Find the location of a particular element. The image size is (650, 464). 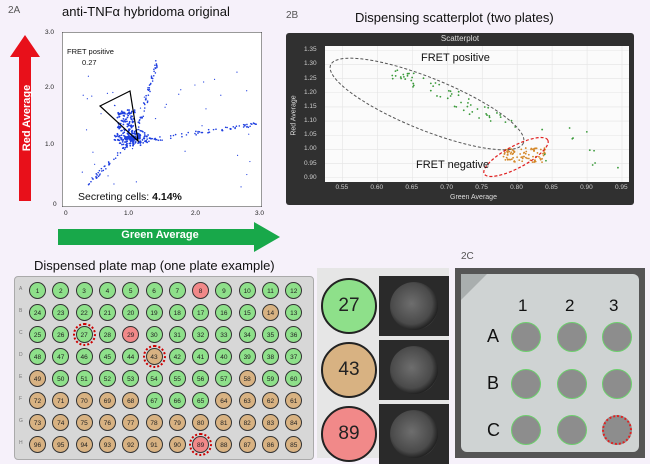

plate-well: 16 is located at coordinates (224, 312).